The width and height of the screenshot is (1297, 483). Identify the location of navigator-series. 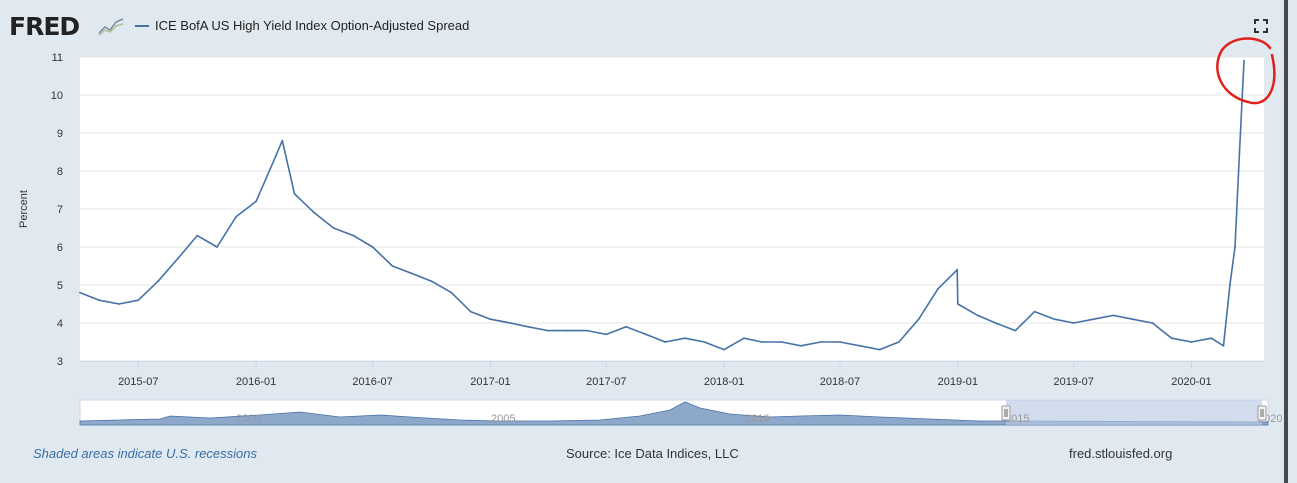
(674, 413).